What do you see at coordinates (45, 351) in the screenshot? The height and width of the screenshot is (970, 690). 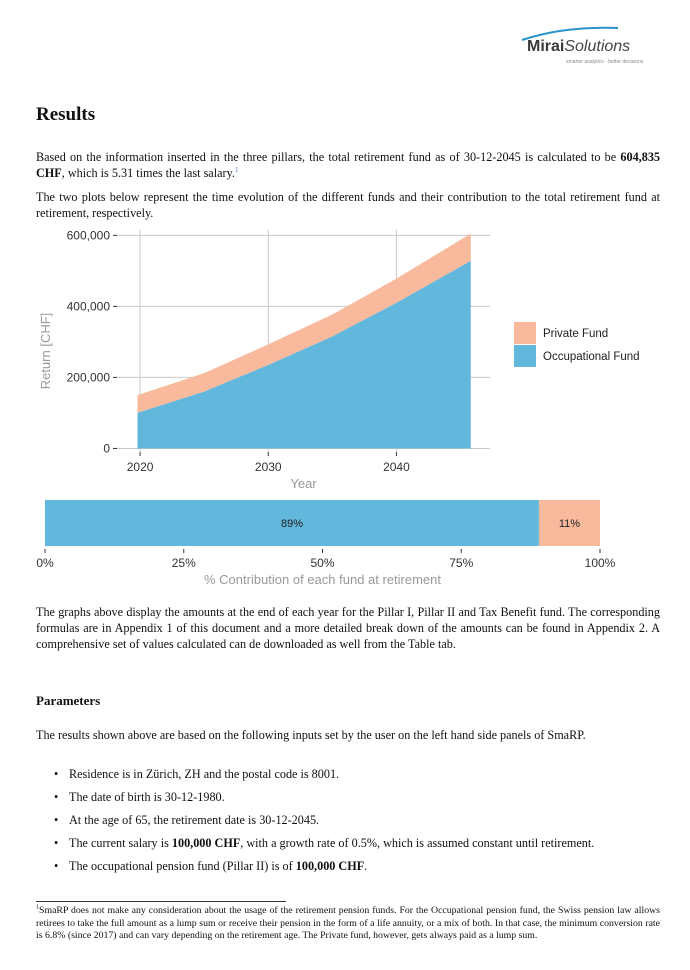 I see `y-axis-title: Return [CHF]` at bounding box center [45, 351].